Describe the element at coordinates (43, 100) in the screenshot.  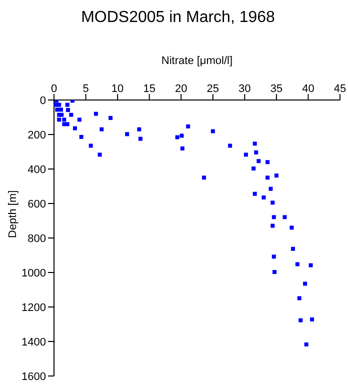
I see `y-tick-label: 0` at that location.